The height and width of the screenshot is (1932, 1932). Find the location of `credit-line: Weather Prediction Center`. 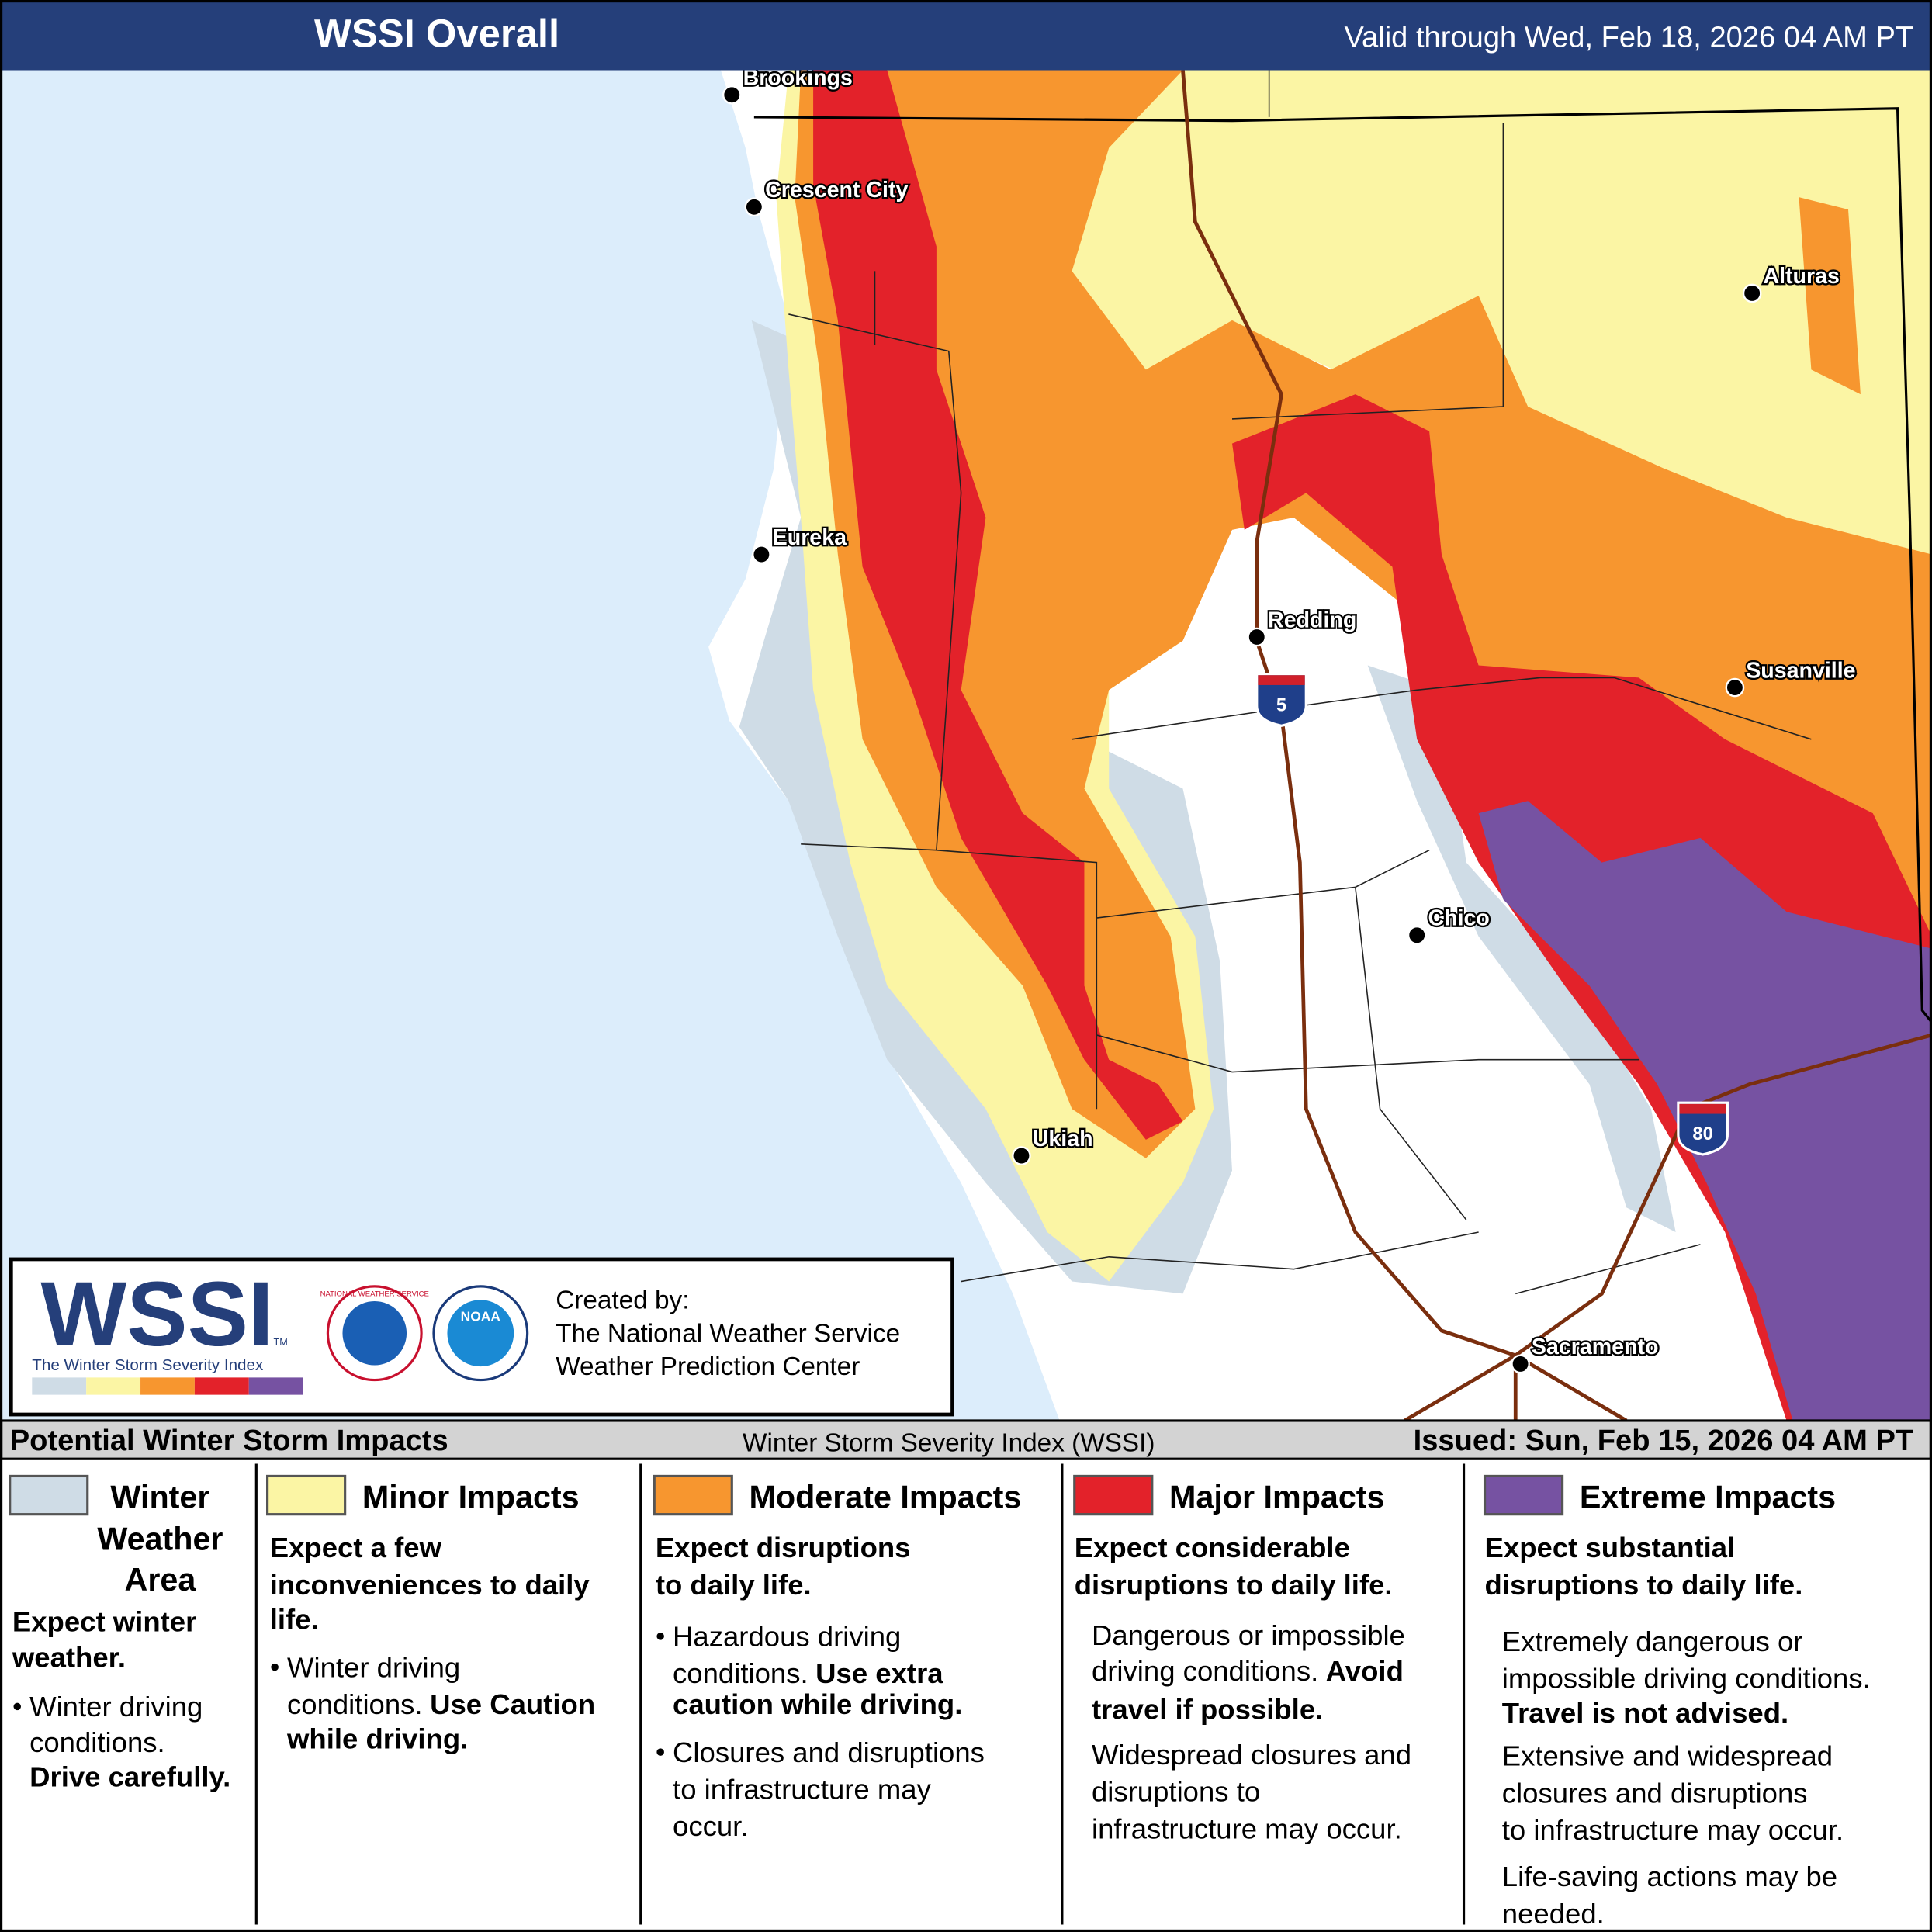

credit-line: Weather Prediction Center is located at coordinates (708, 1366).